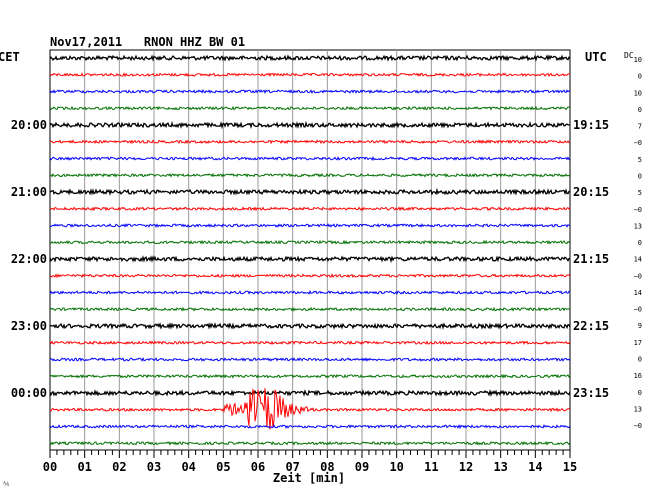 The width and height of the screenshot is (650, 494). What do you see at coordinates (640, 127) in the screenshot?
I see `dc-offset-label: 7` at bounding box center [640, 127].